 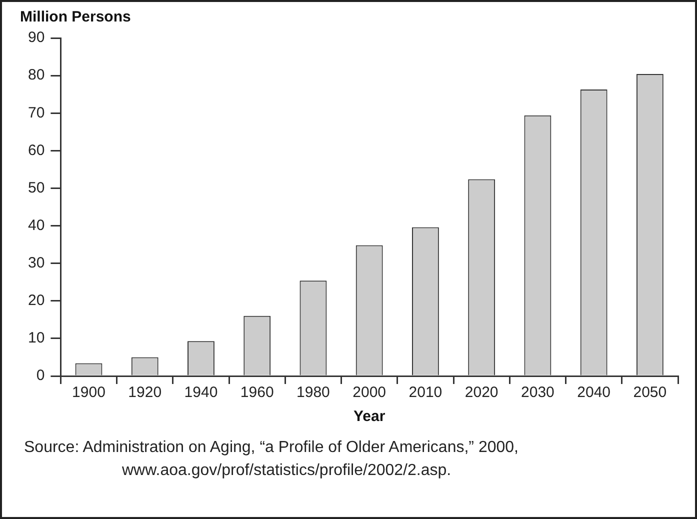 What do you see at coordinates (145, 393) in the screenshot?
I see `x-tick-label: 1920` at bounding box center [145, 393].